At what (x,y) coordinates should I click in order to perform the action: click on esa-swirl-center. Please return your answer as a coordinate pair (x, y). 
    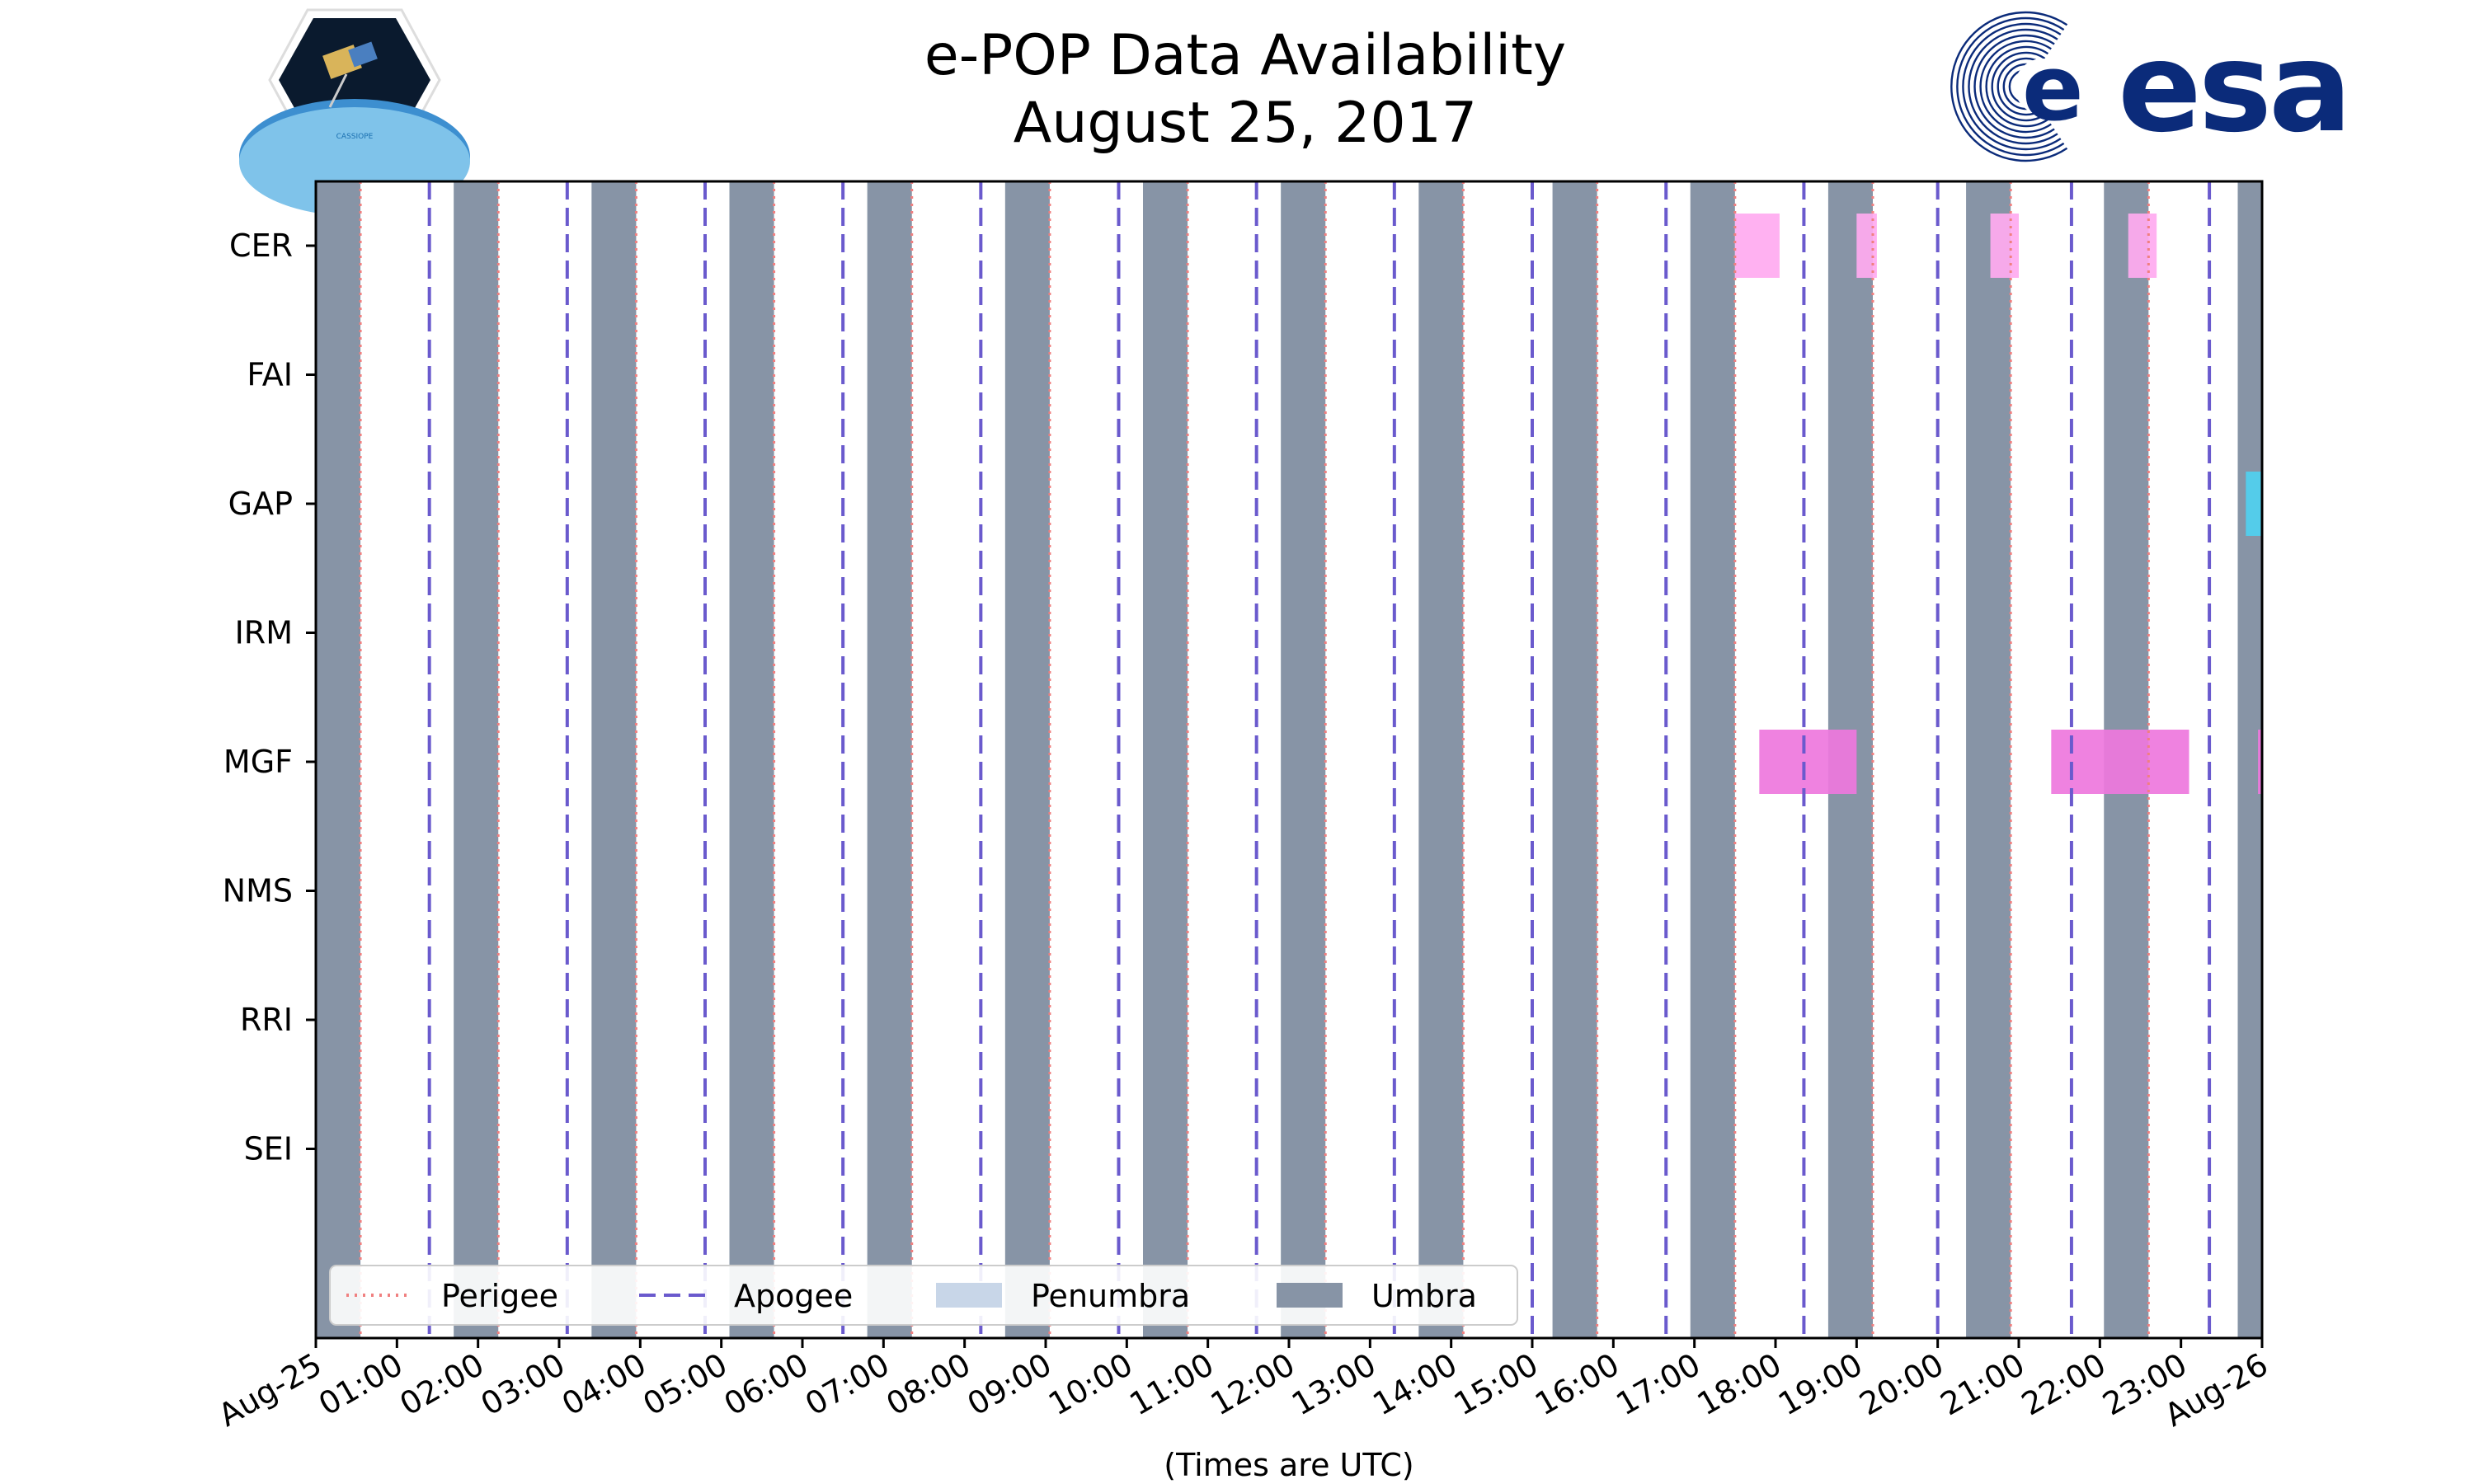
    Looking at the image, I should click on (2043, 87).